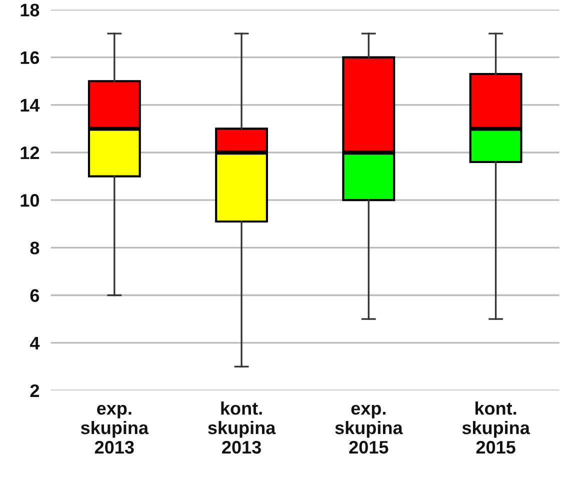  Describe the element at coordinates (35, 390) in the screenshot. I see `y-tick-label: 2` at that location.